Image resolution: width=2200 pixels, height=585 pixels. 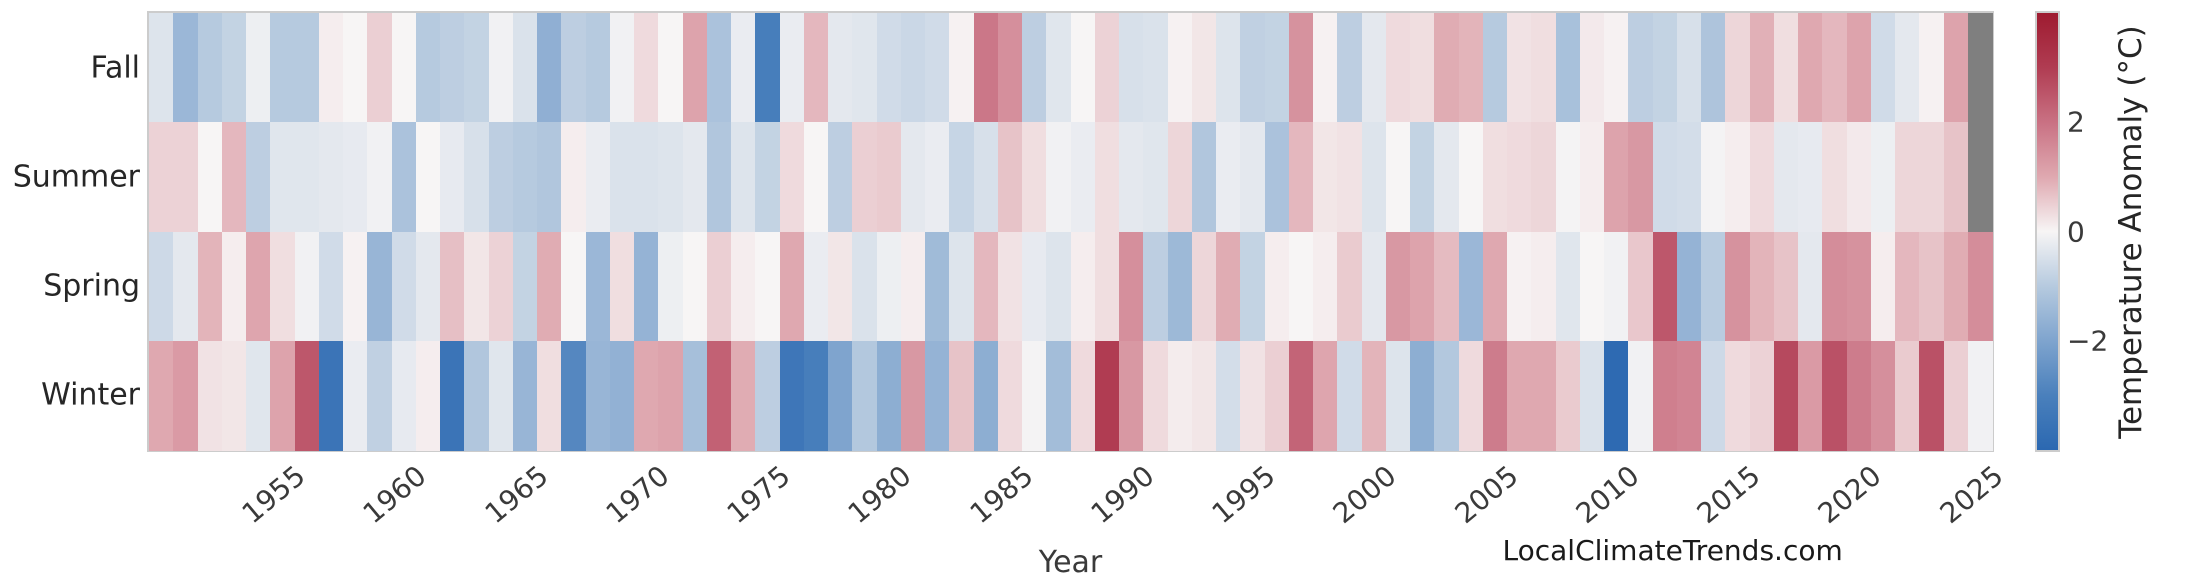 What do you see at coordinates (91, 286) in the screenshot?
I see `row-label-spring: Spring` at bounding box center [91, 286].